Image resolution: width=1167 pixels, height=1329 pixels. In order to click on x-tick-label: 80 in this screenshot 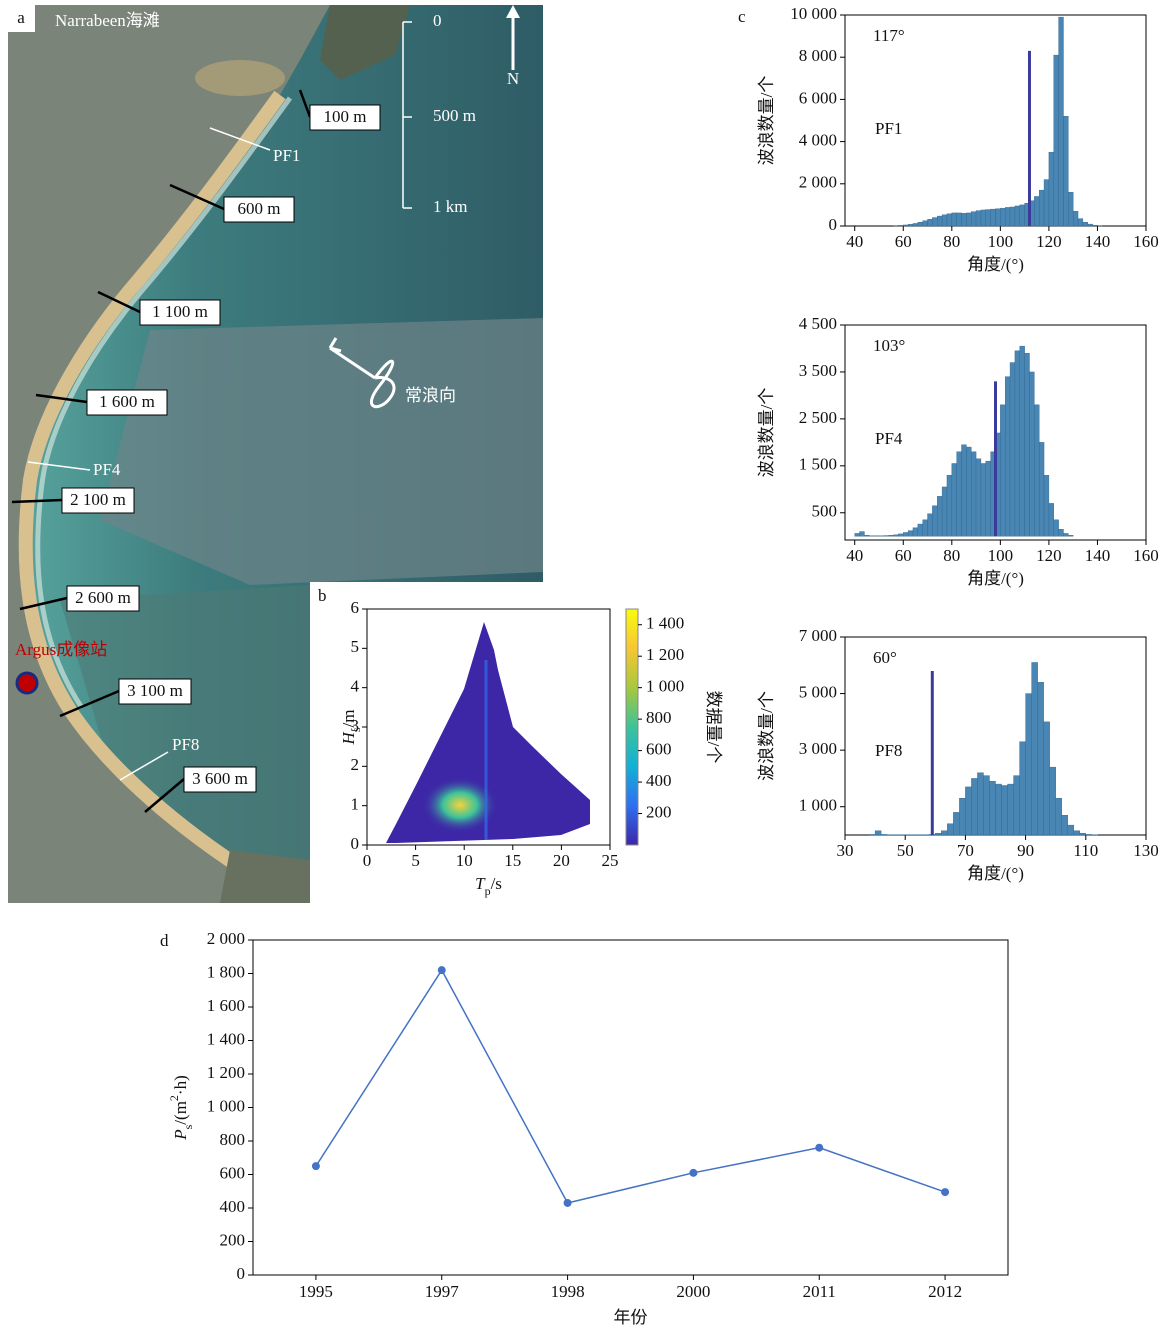, I will do `click(951, 241)`.